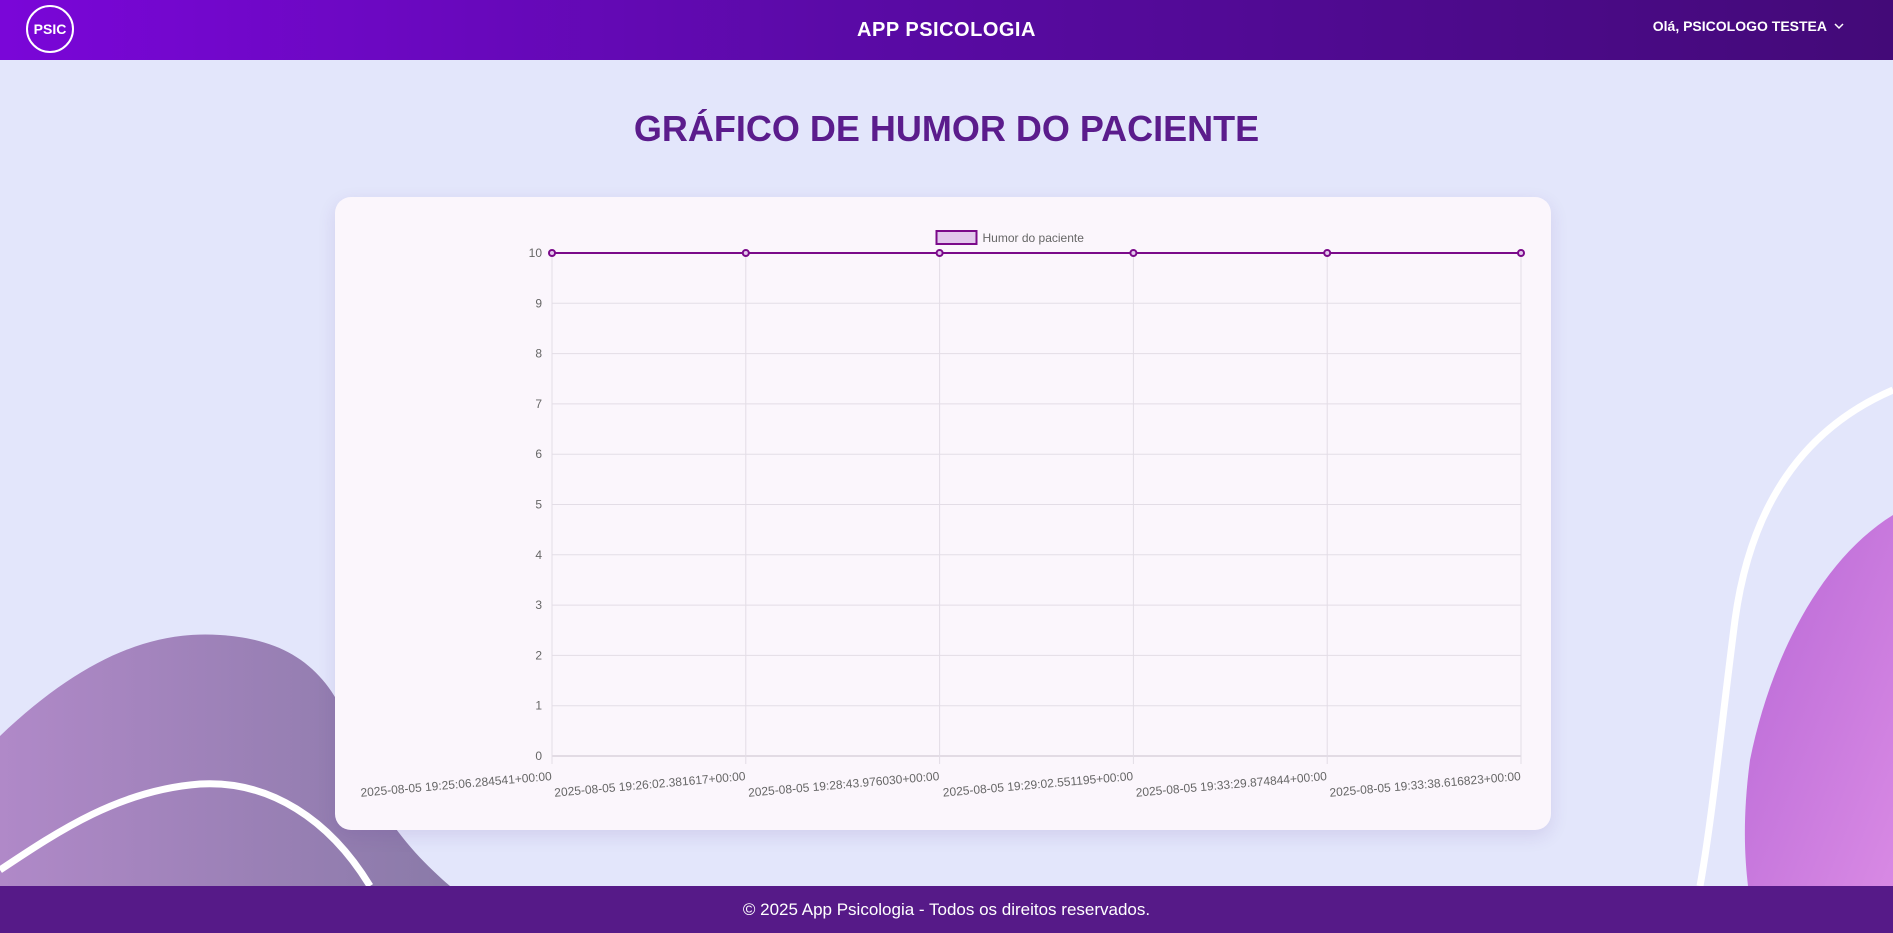 This screenshot has width=1893, height=933. Describe the element at coordinates (946, 128) in the screenshot. I see `page-title: GRÁFICO DE HUMOR DO PACIENTE` at that location.